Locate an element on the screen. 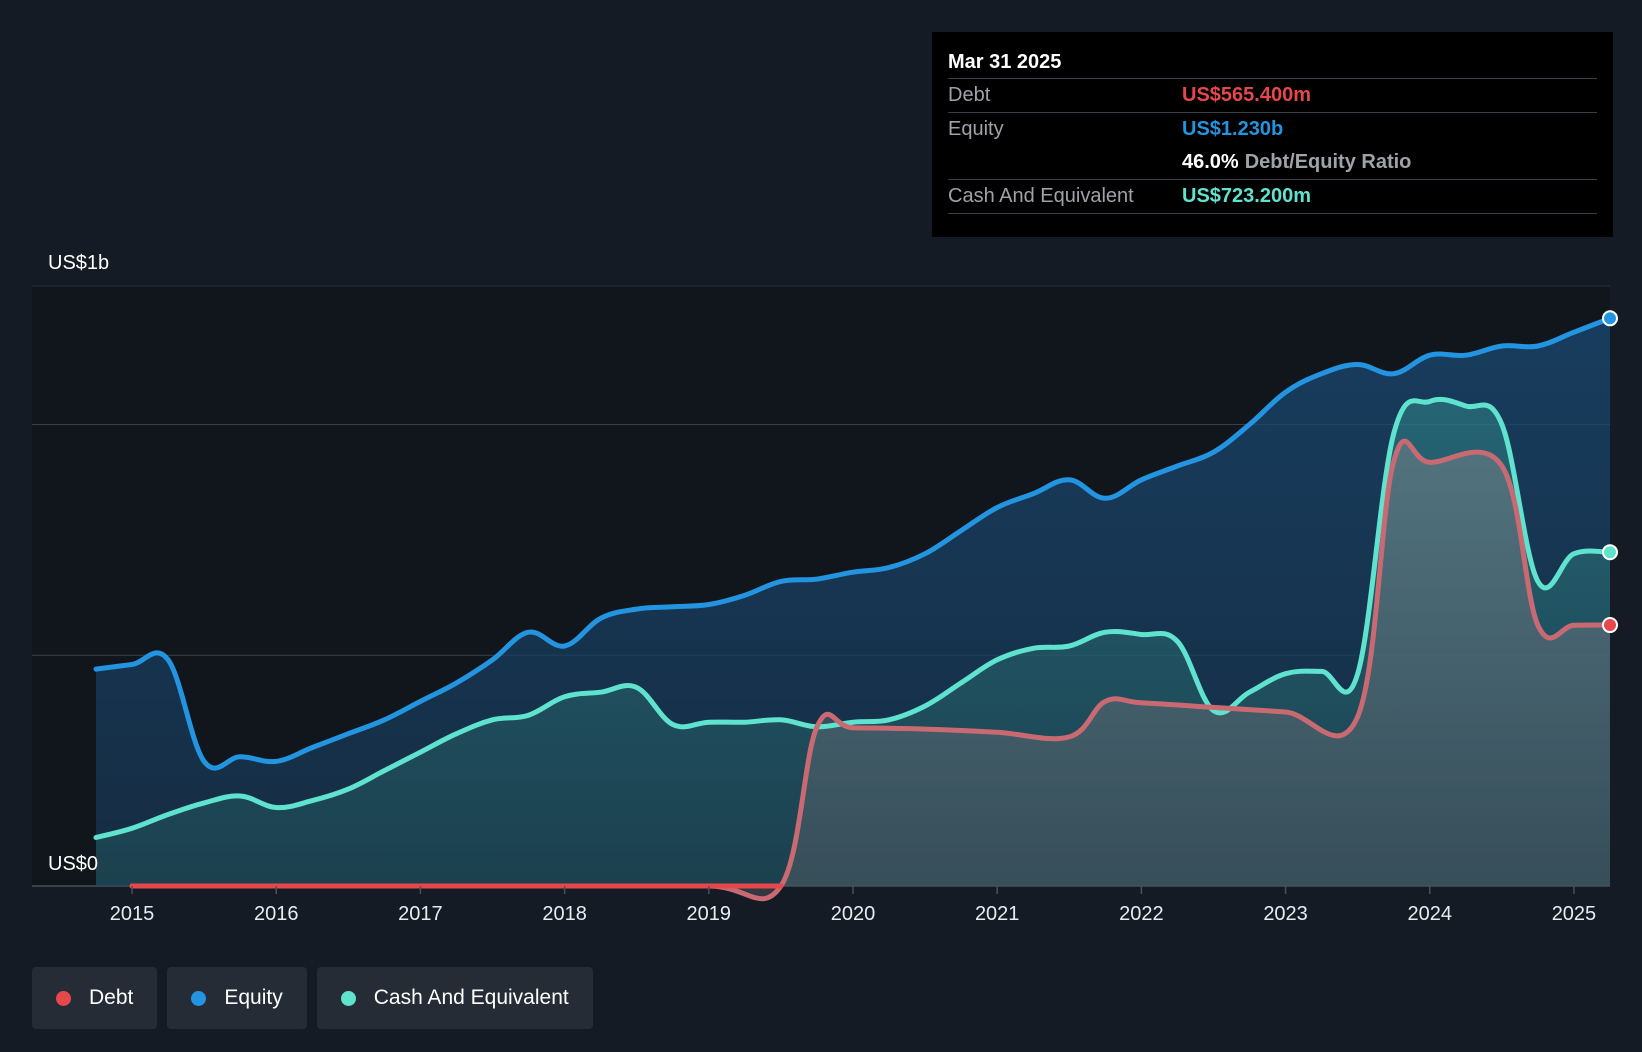 Image resolution: width=1642 pixels, height=1052 pixels. tooltip-equity-value: US$1.230b is located at coordinates (1233, 129).